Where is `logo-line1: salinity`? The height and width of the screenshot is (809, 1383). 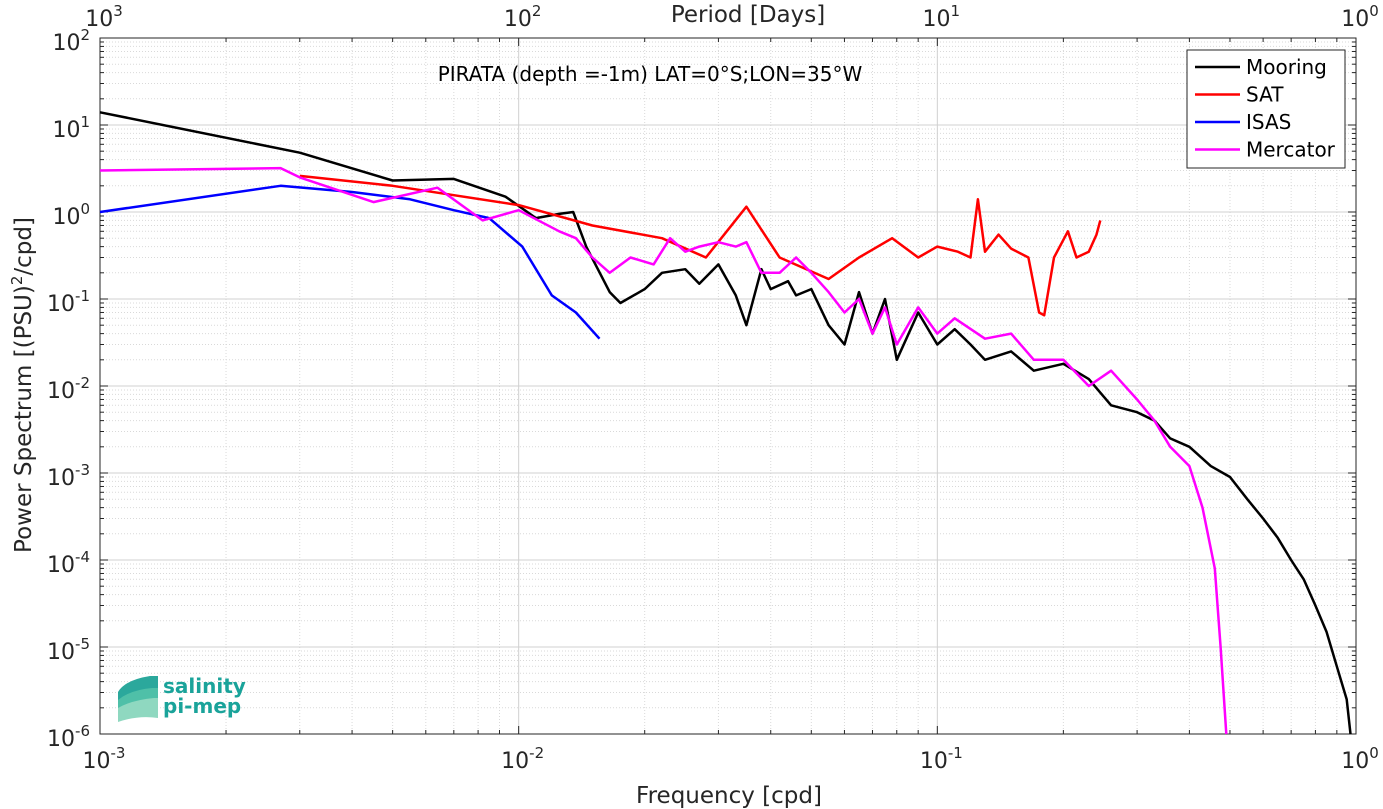
logo-line1: salinity is located at coordinates (204, 686).